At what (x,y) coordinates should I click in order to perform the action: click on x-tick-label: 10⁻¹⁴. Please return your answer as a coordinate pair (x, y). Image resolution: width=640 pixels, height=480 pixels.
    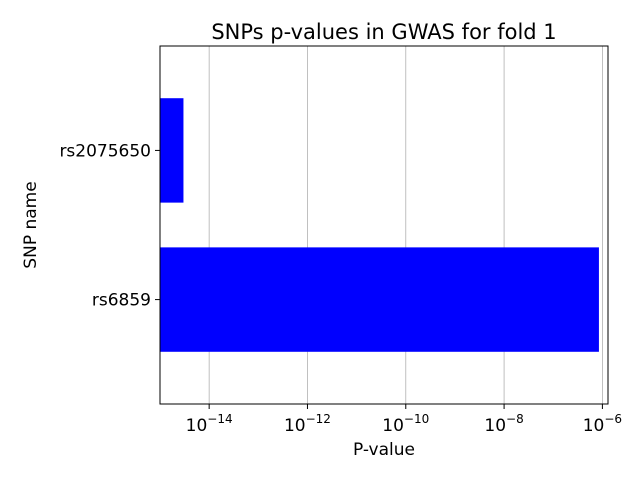
    Looking at the image, I should click on (209, 424).